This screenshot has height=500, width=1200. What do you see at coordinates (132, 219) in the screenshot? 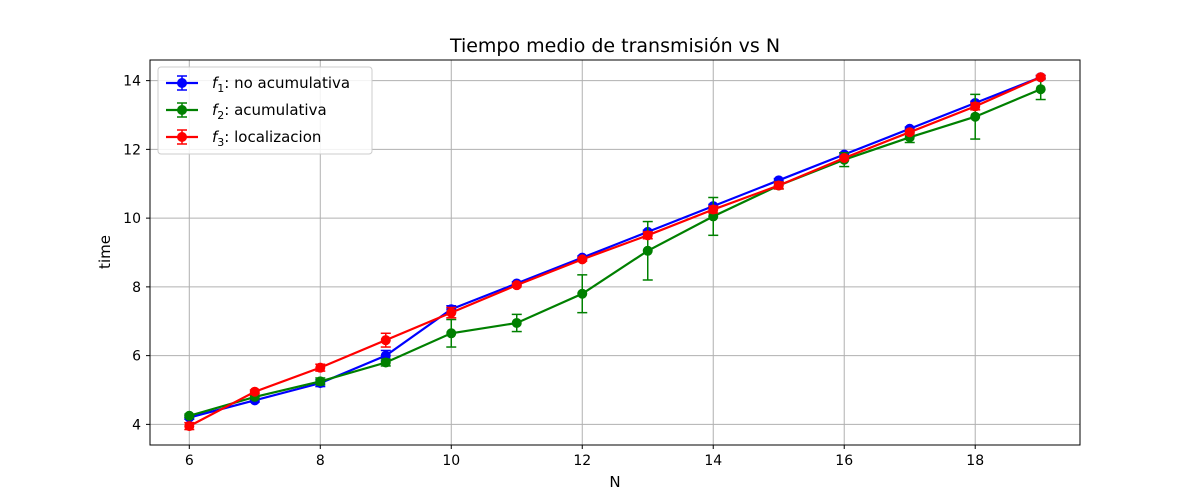
I see `y-tick-label: 10` at bounding box center [132, 219].